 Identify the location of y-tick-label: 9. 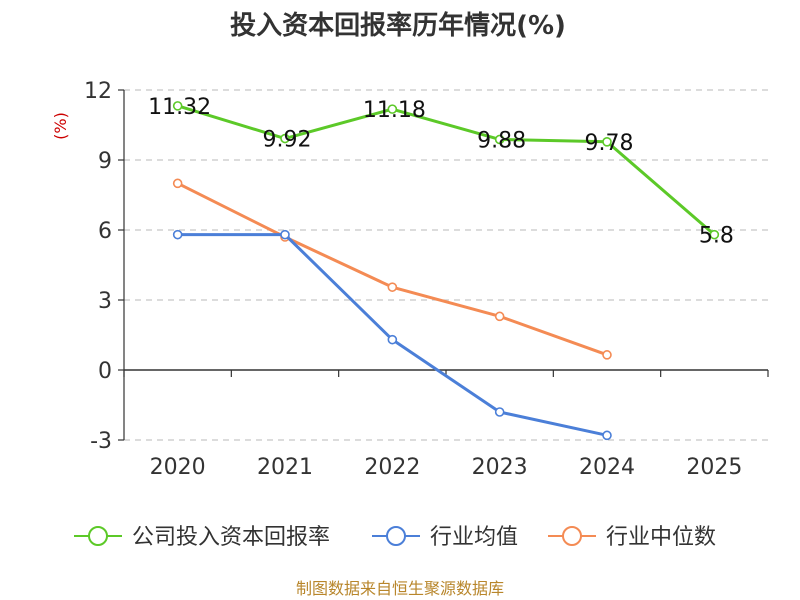
(105, 161).